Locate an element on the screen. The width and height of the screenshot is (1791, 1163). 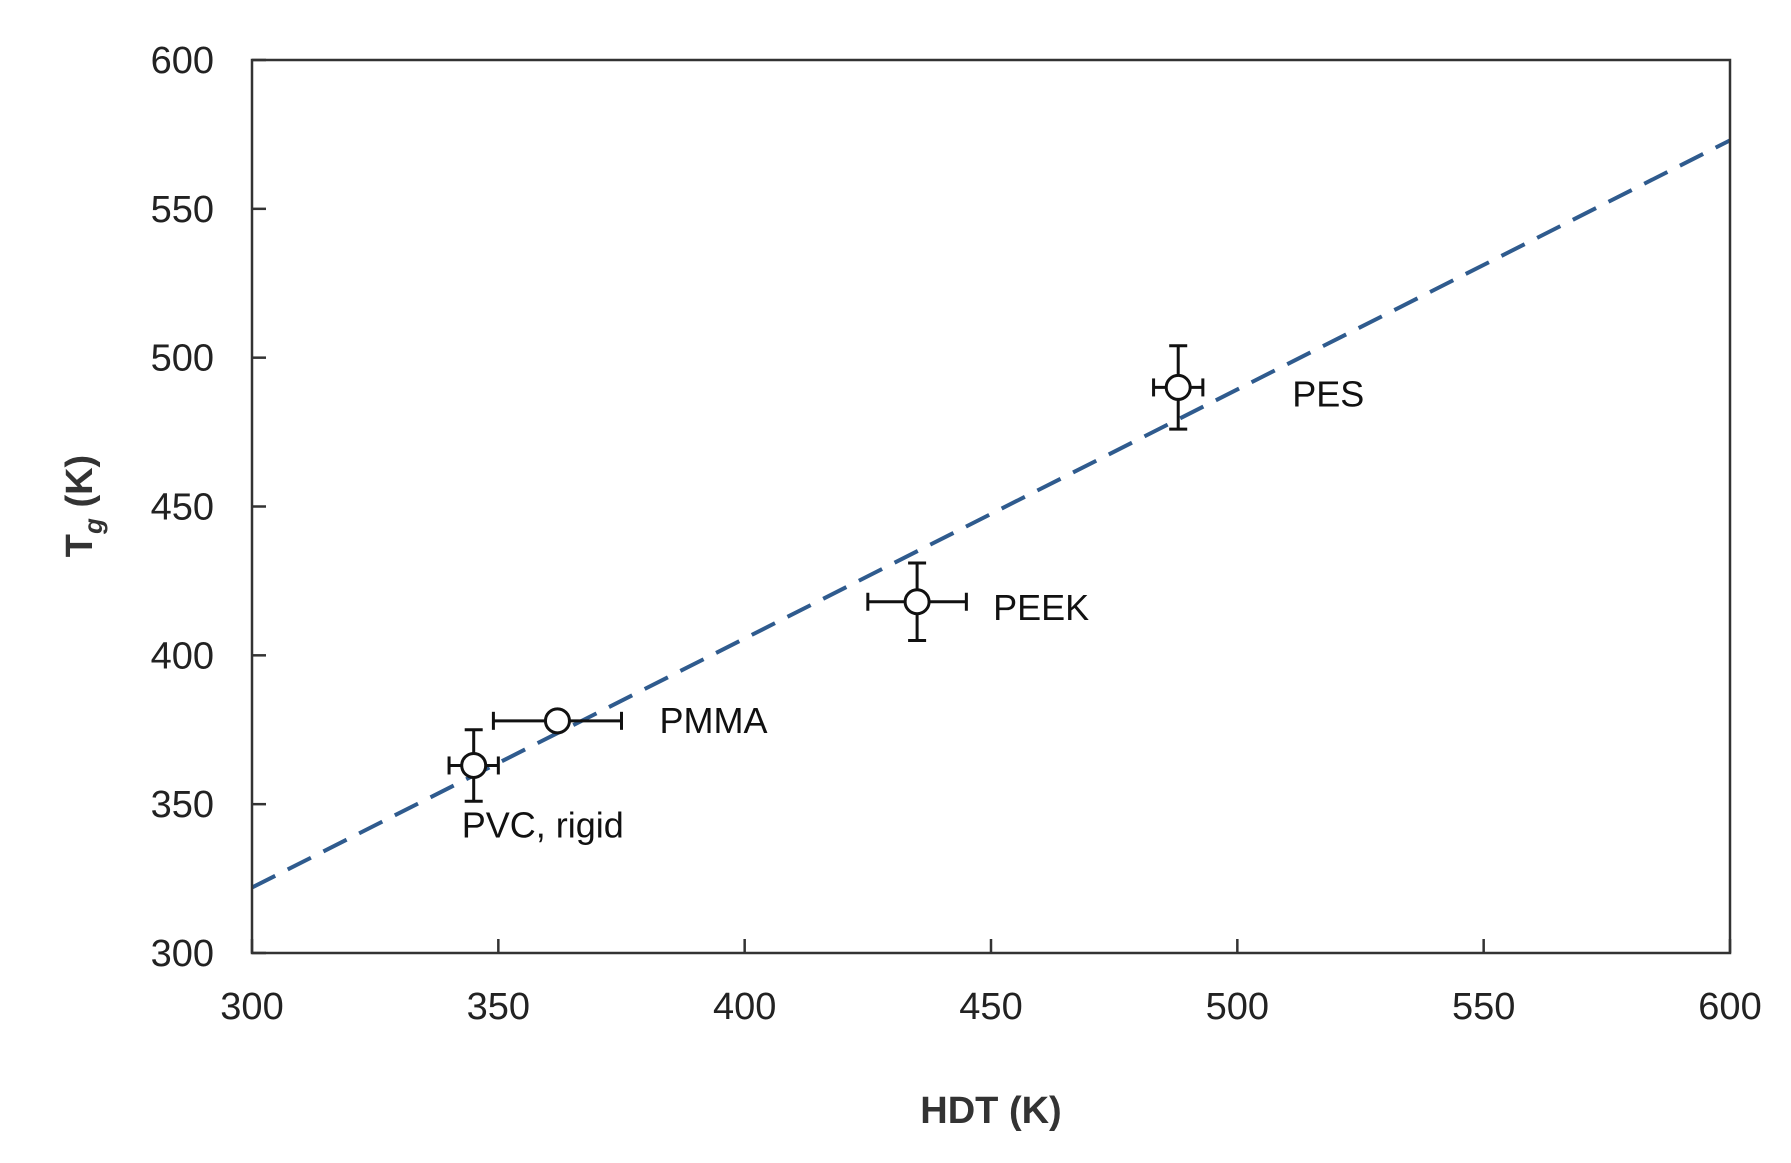
y-axis-title-subscript: g is located at coordinates (93, 526).